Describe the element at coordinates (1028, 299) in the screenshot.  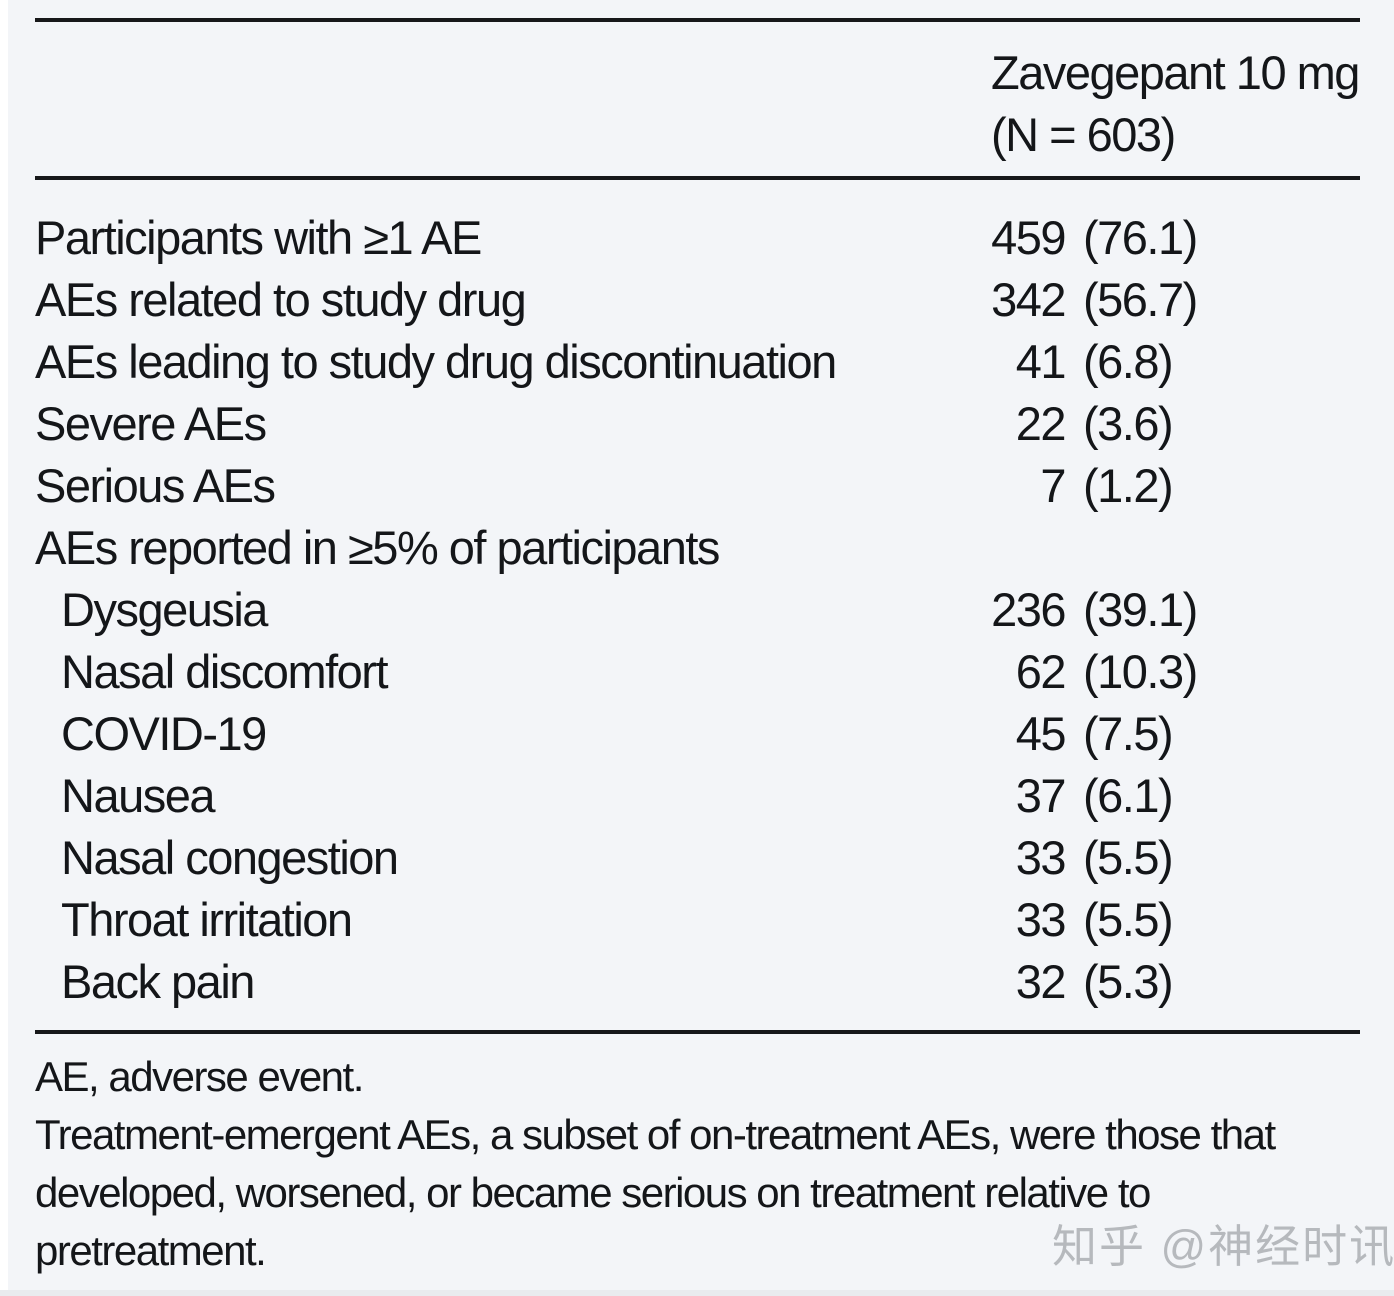
I see `row-count: 342` at that location.